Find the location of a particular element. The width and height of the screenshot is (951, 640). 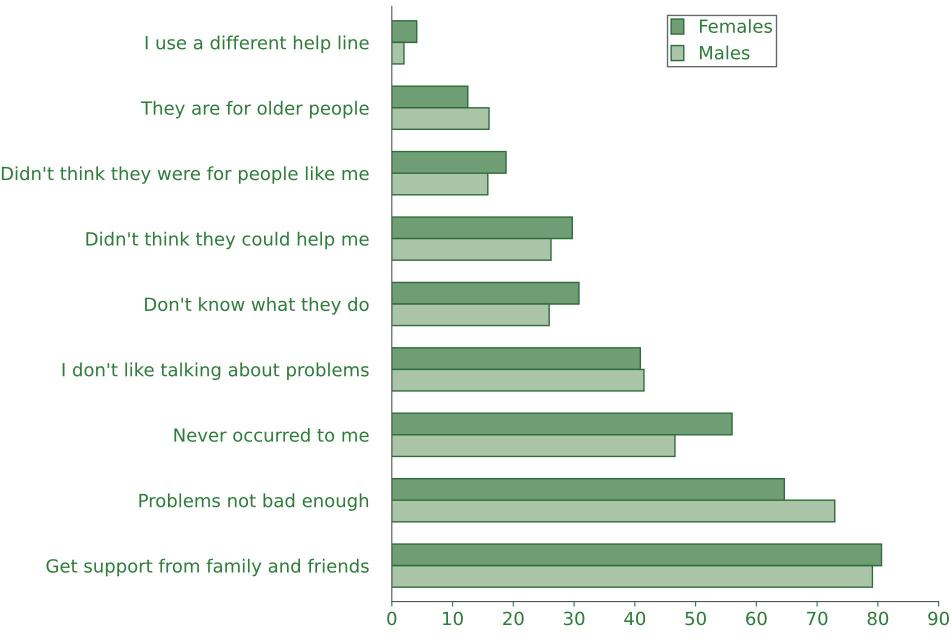

y-tick-label: Didn't think they were for people like me is located at coordinates (185, 175).